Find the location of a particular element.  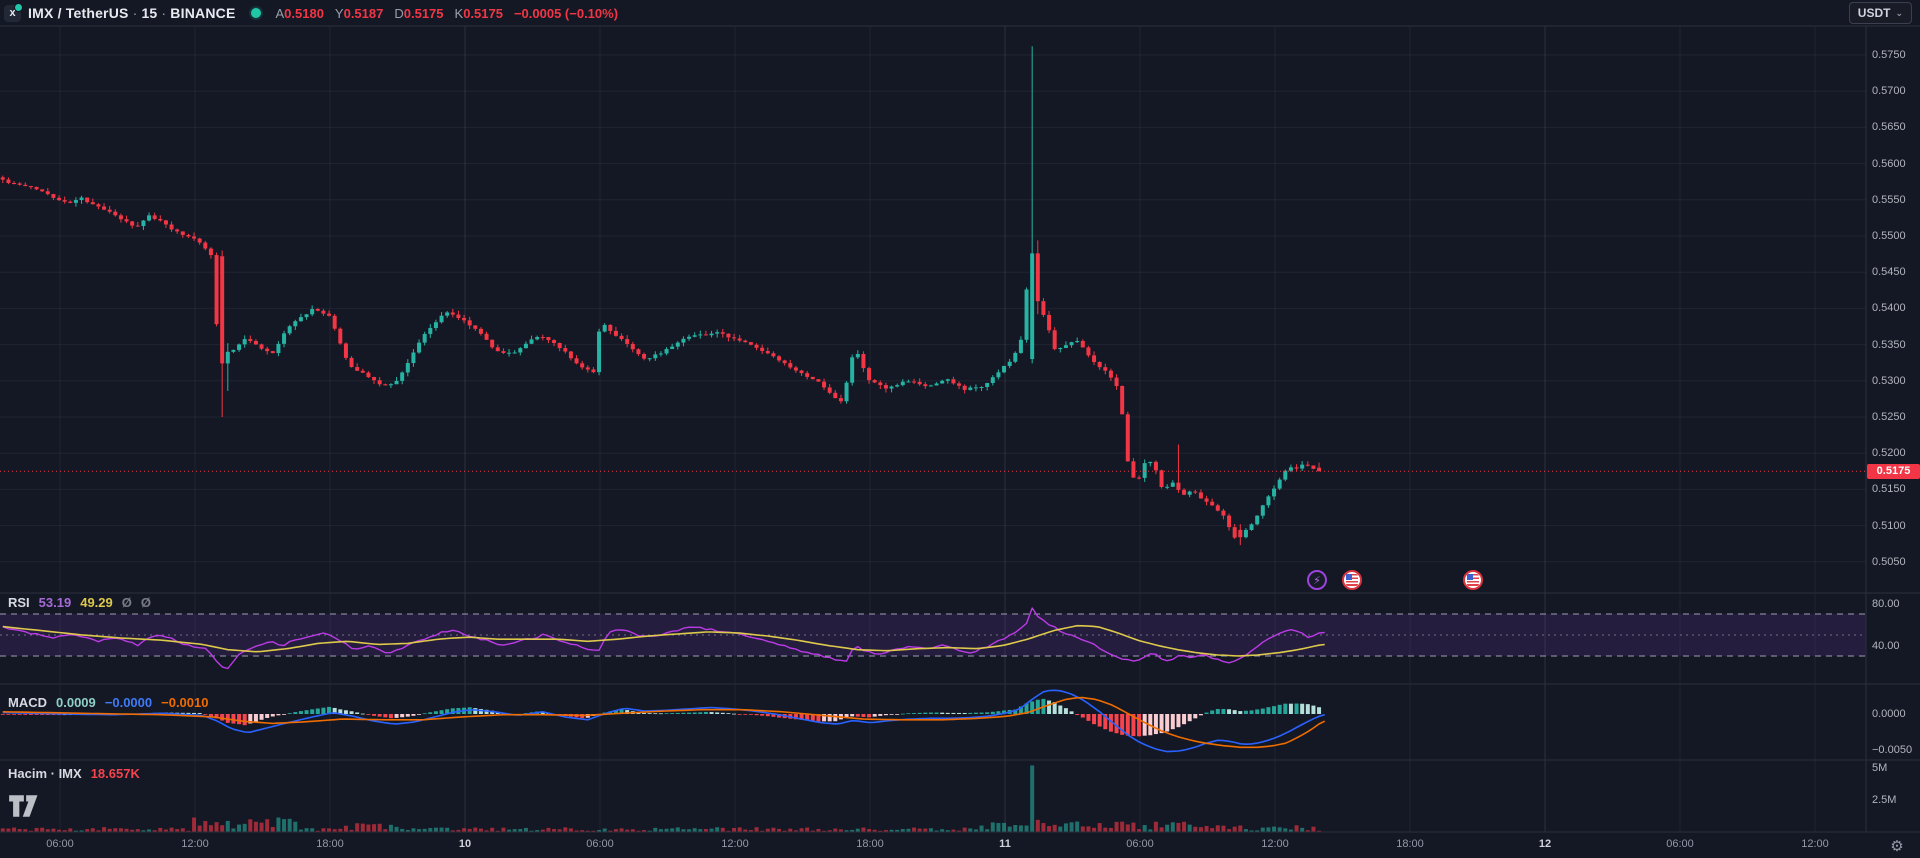

exchange-label: BINANCE is located at coordinates (203, 13).